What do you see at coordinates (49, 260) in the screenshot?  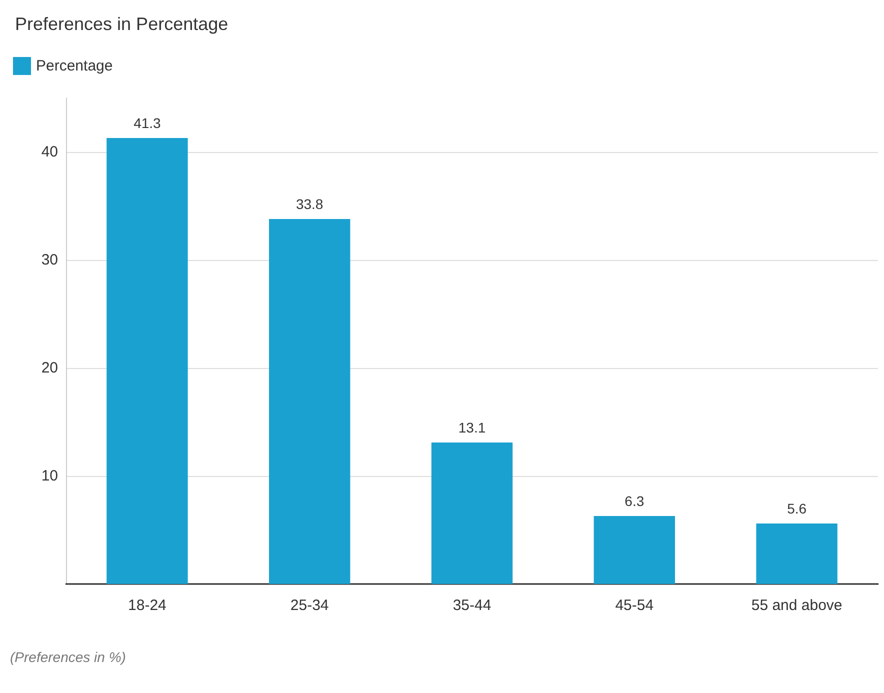 I see `y-tick-label: 30` at bounding box center [49, 260].